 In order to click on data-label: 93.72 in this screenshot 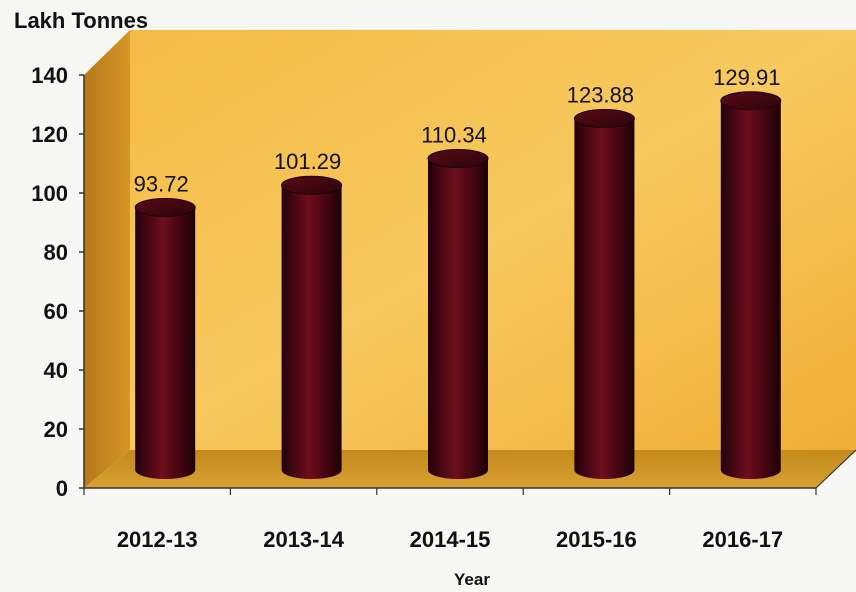, I will do `click(161, 184)`.